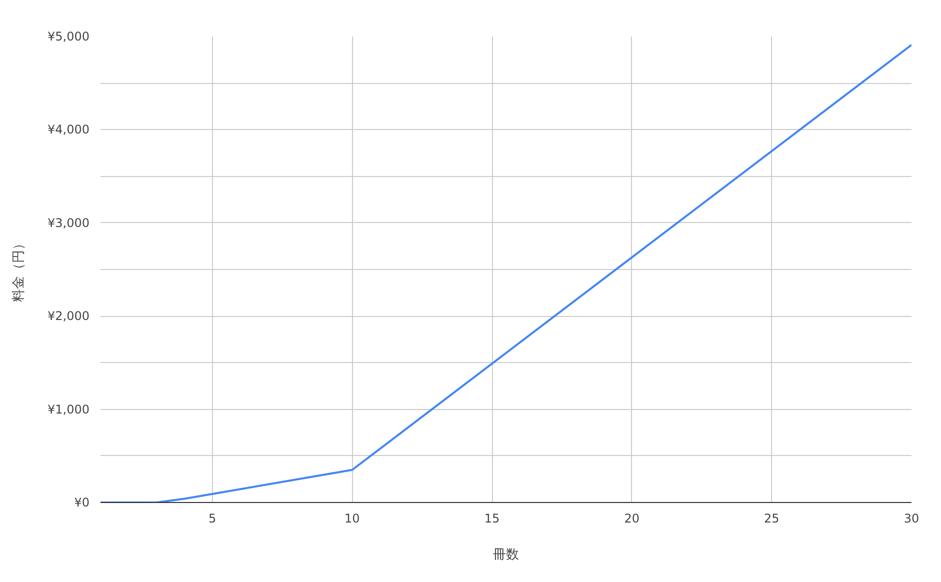  I want to click on x-tick-label: 20, so click(632, 519).